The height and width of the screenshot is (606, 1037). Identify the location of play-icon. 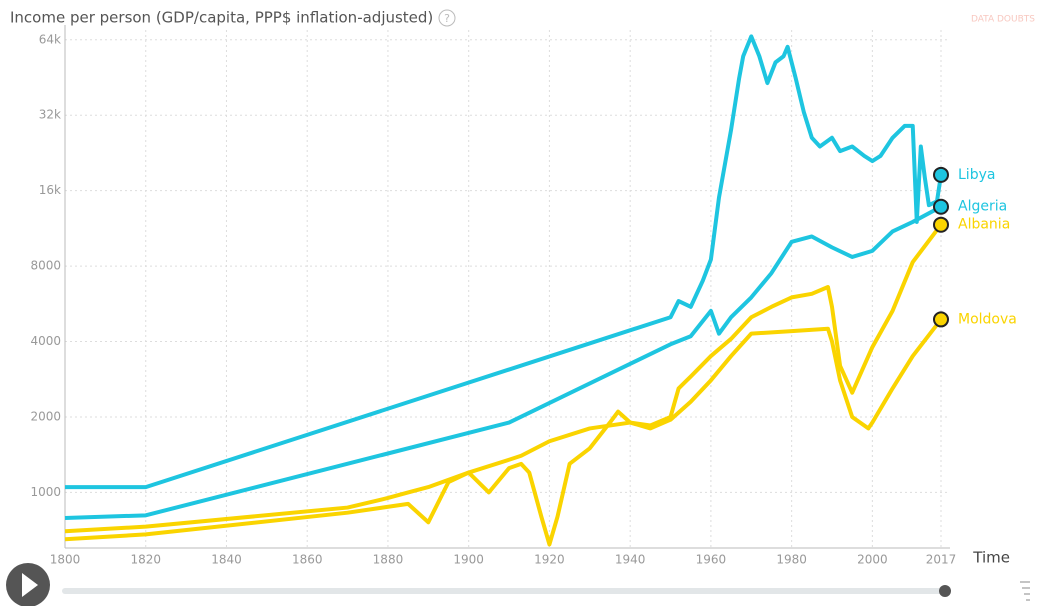
(30, 585).